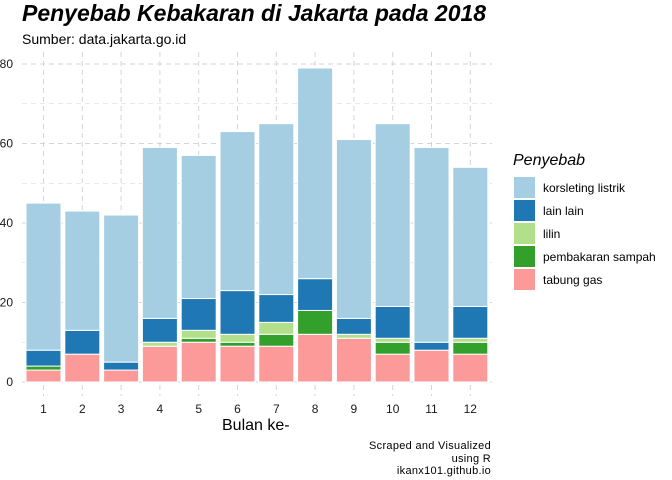 This screenshot has height=480, width=672. What do you see at coordinates (9, 382) in the screenshot?
I see `y-tick-label: 0` at bounding box center [9, 382].